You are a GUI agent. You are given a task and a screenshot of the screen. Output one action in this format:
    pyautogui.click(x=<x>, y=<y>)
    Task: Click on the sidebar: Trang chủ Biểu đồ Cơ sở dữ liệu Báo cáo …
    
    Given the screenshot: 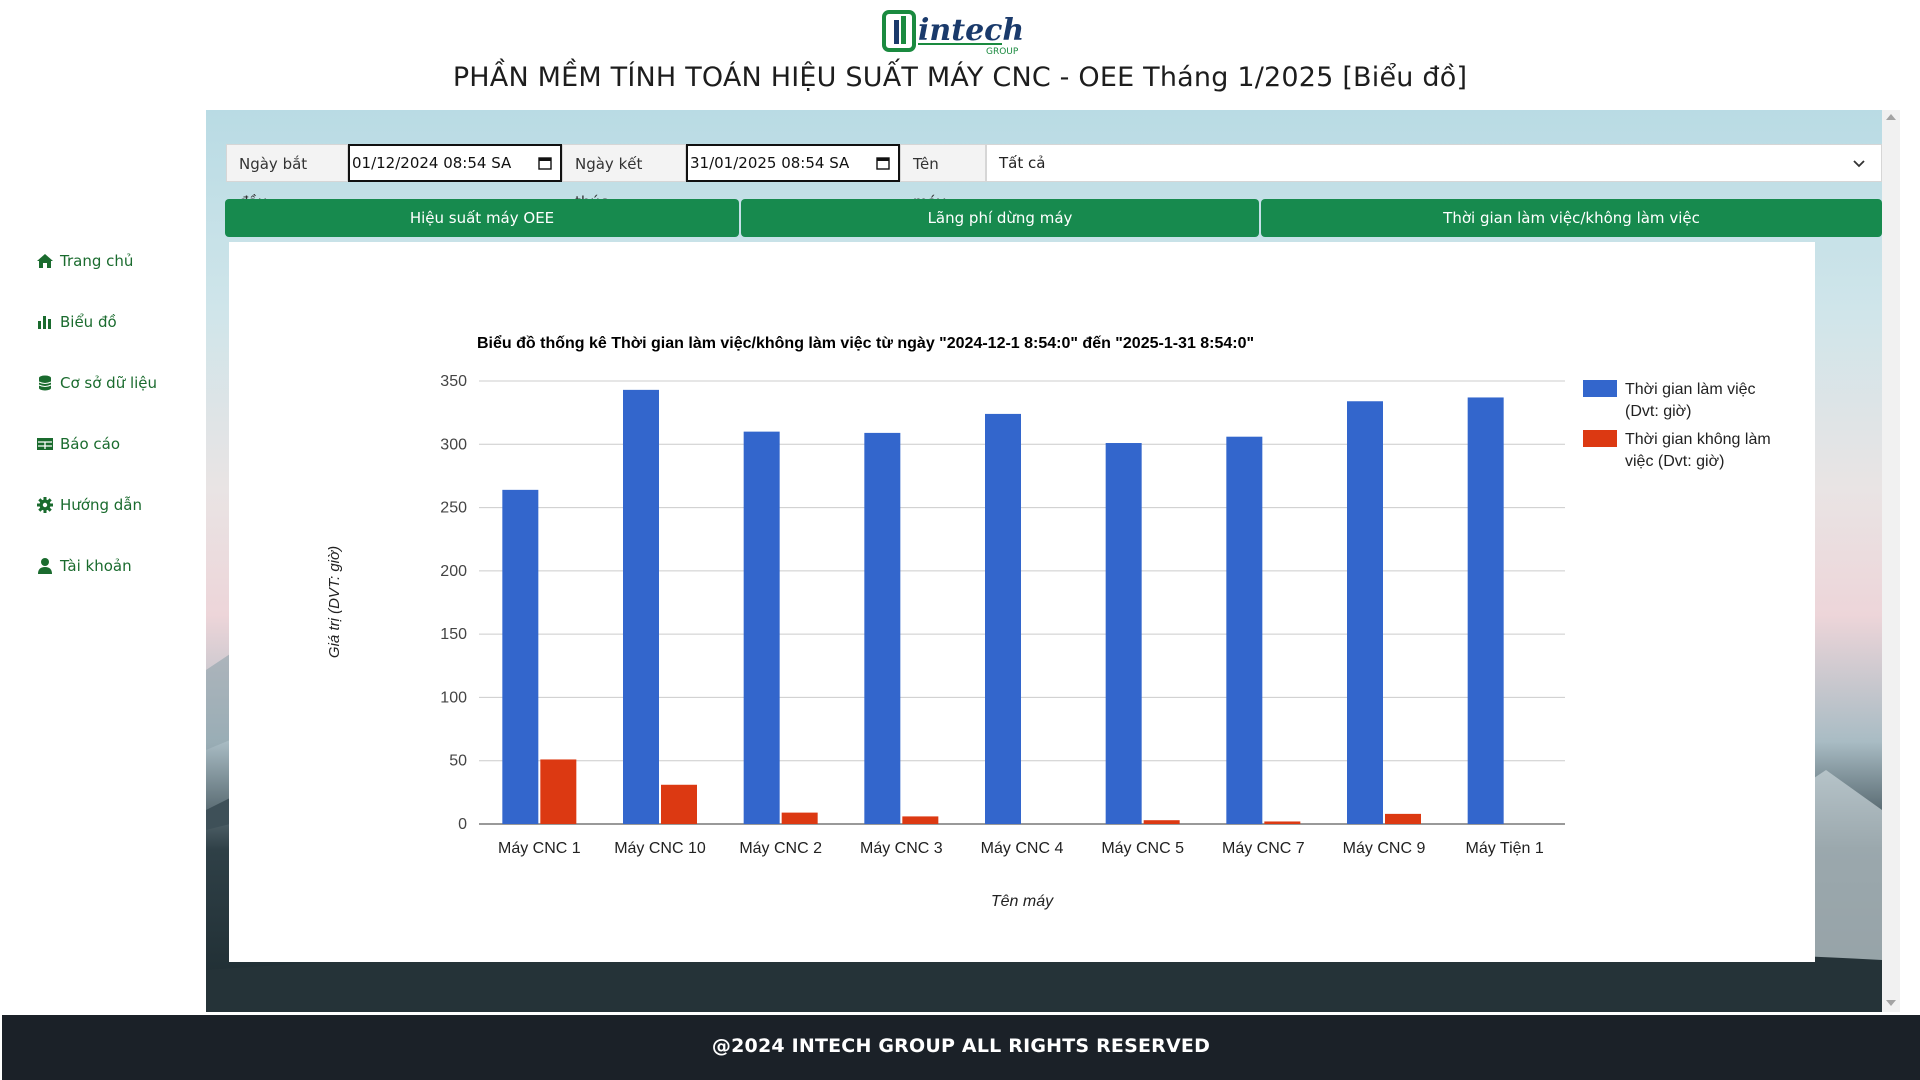 What is the action you would take?
    pyautogui.click(x=103, y=560)
    